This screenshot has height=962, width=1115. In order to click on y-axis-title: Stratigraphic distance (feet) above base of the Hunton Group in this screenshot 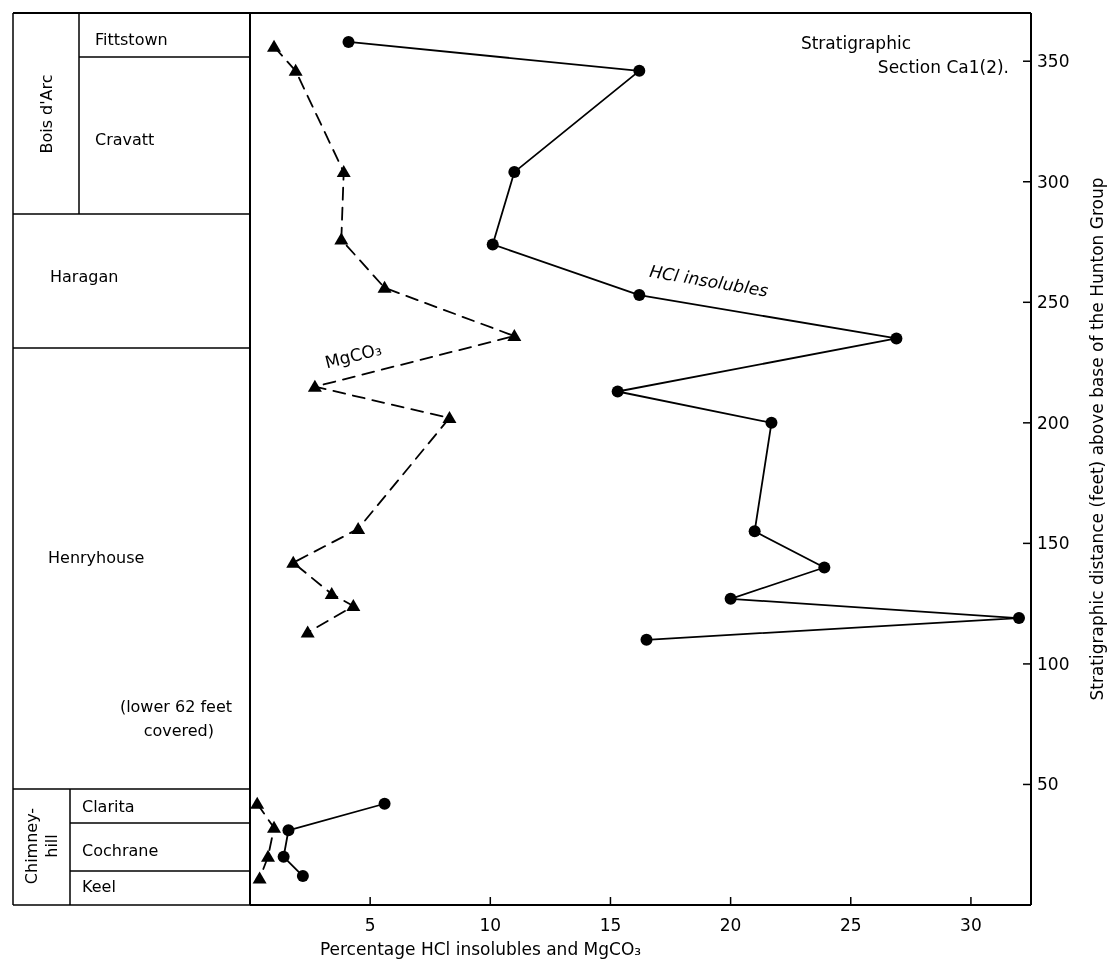, I will do `click(1097, 439)`.